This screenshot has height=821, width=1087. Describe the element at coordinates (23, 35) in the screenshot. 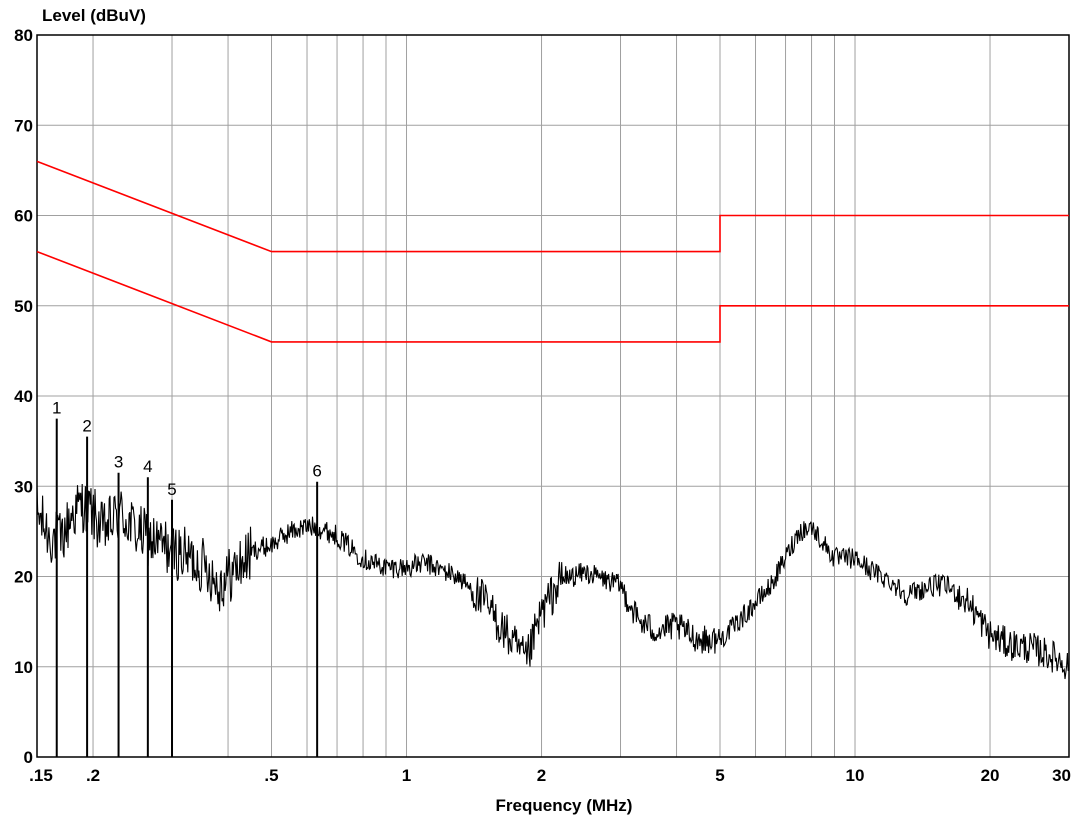

I see `y-tick-label: 80` at that location.